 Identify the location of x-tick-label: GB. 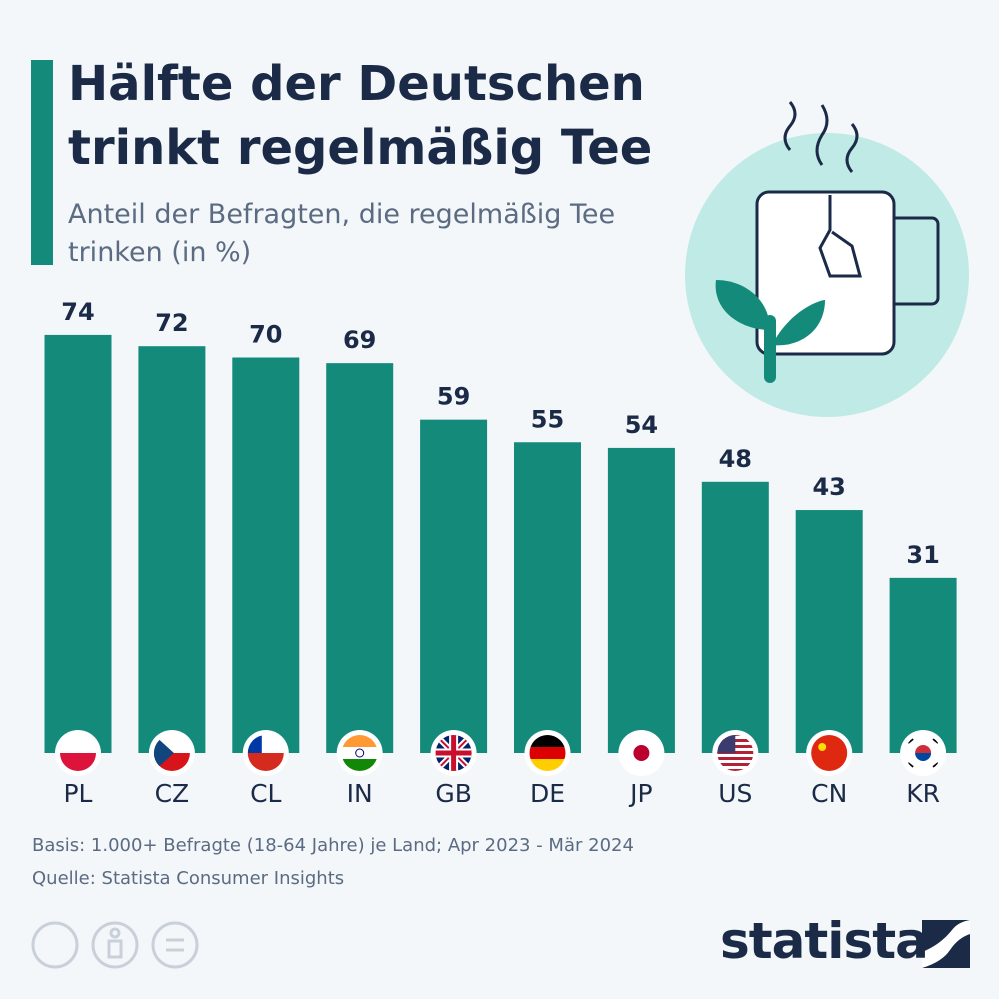
(453, 793).